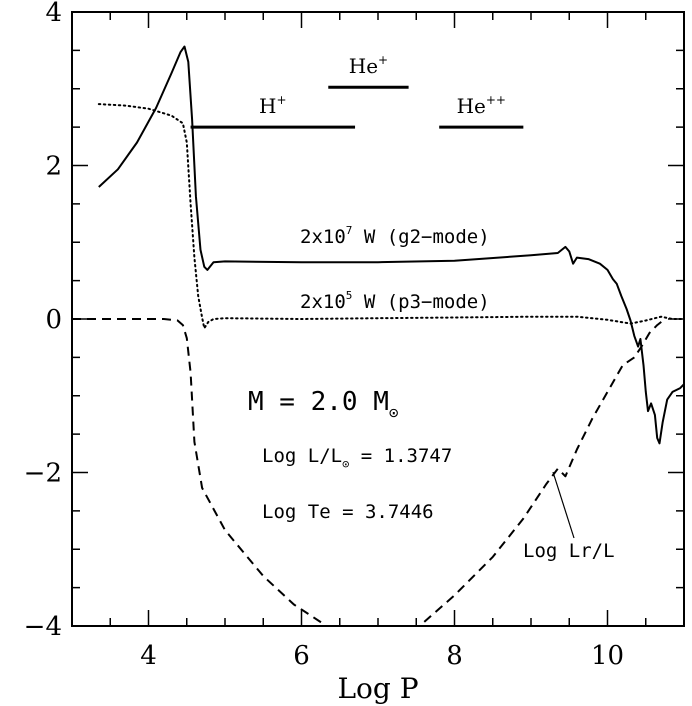 The width and height of the screenshot is (692, 706). What do you see at coordinates (323, 404) in the screenshot?
I see `mass-label: M = 2.0 M⊙` at bounding box center [323, 404].